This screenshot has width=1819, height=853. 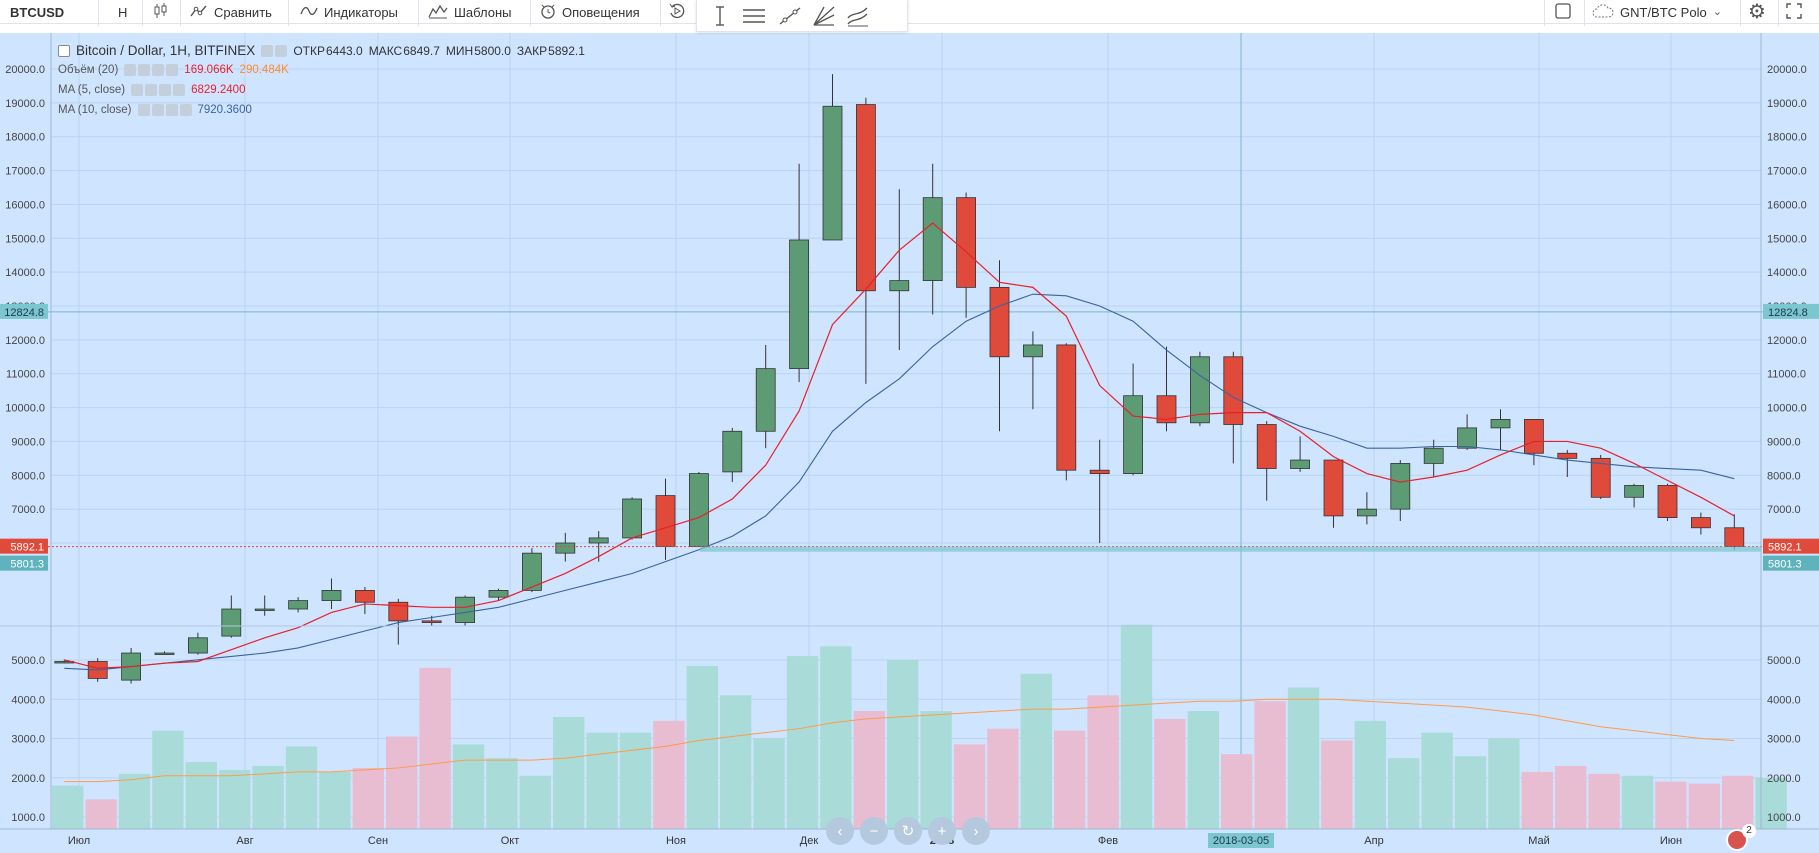 What do you see at coordinates (590, 12) in the screenshot?
I see `alerts-button: Оповещения` at bounding box center [590, 12].